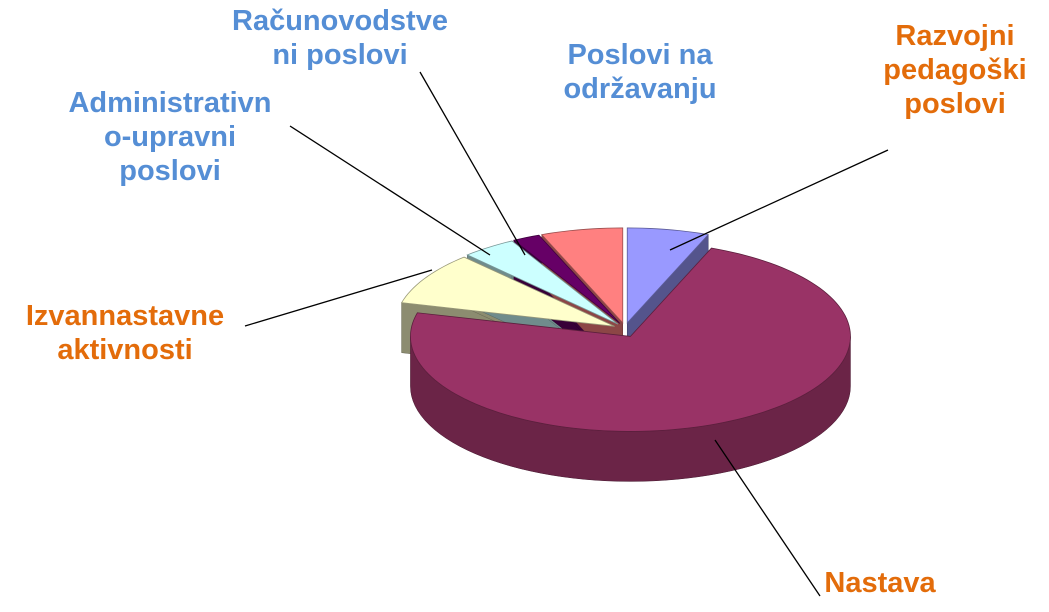 Image resolution: width=1049 pixels, height=612 pixels. I want to click on slice-label: Nastava, so click(880, 583).